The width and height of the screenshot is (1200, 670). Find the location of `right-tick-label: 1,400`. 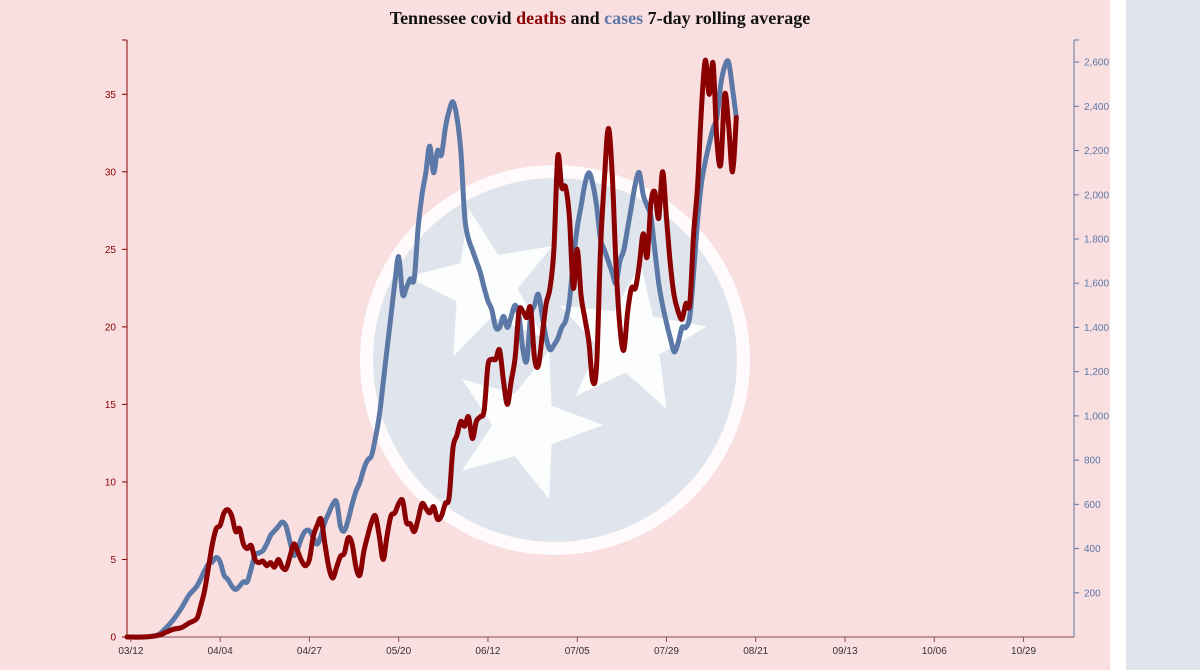

right-tick-label: 1,400 is located at coordinates (1096, 328).